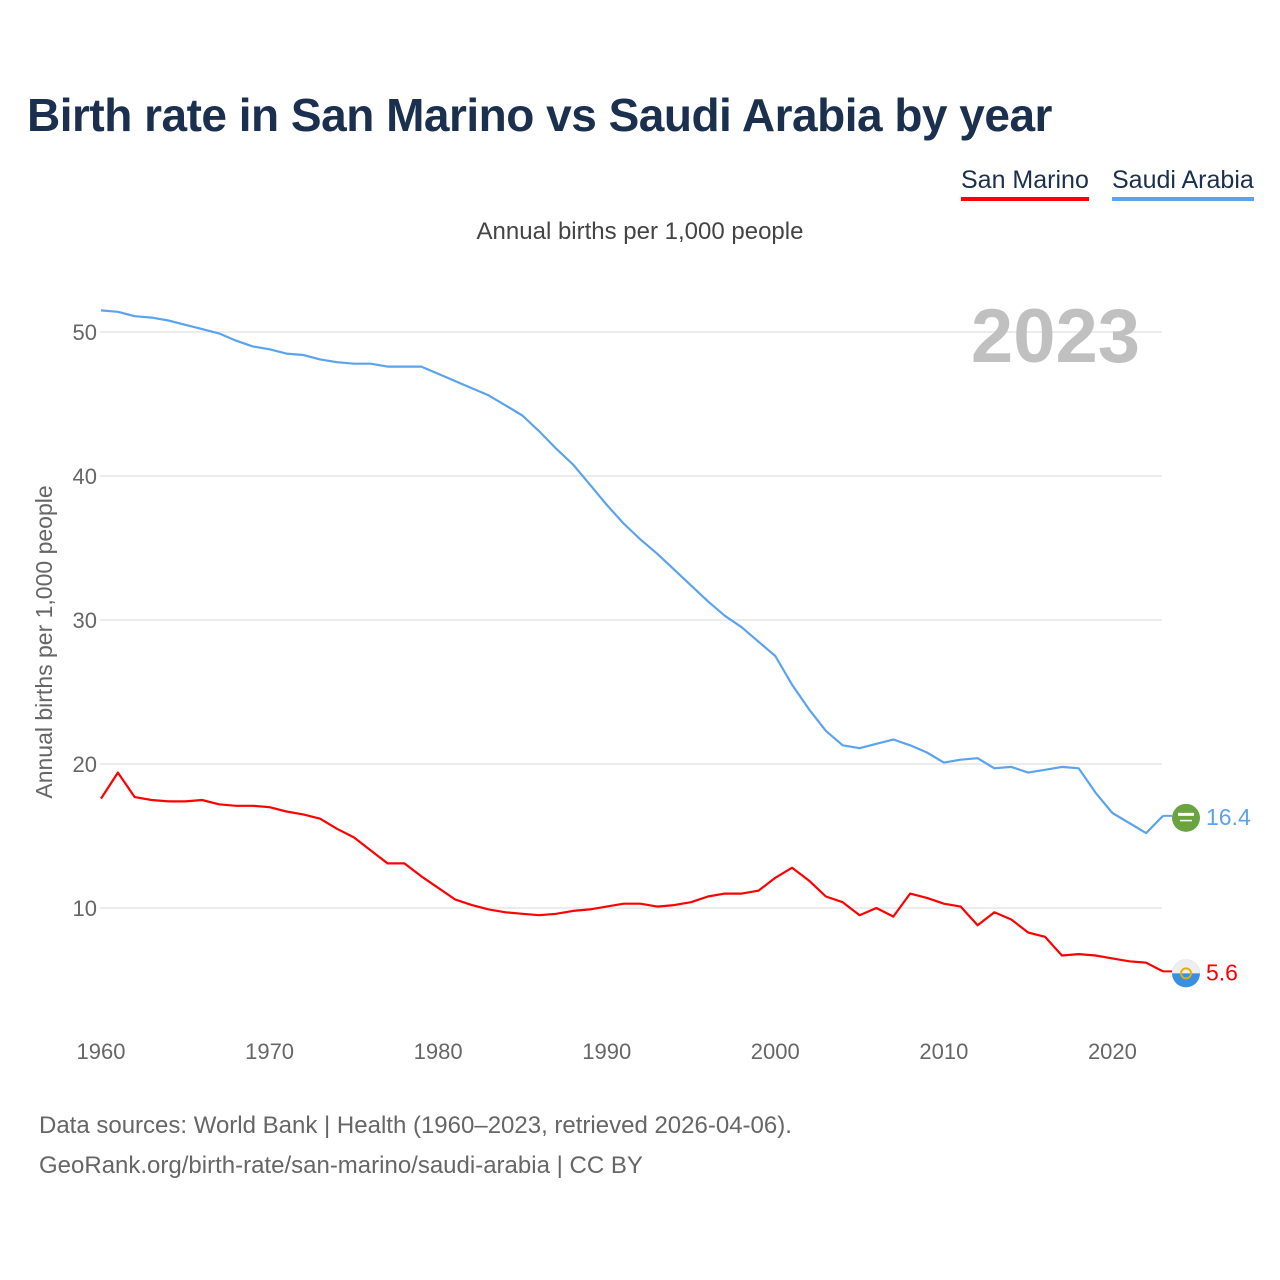 Image resolution: width=1280 pixels, height=1280 pixels. I want to click on series-line-san-marino, so click(632, 872).